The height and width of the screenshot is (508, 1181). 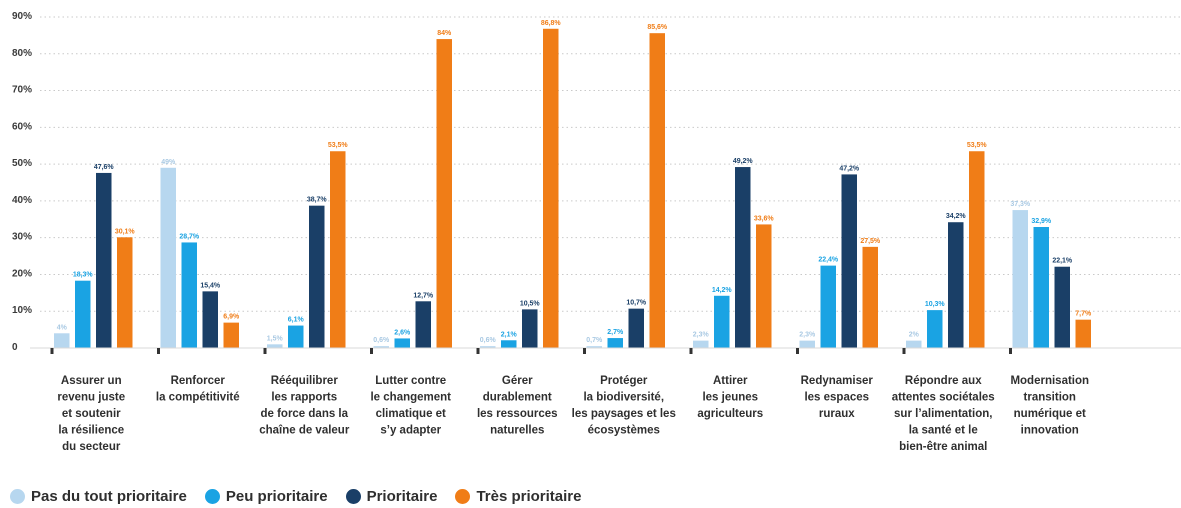 What do you see at coordinates (849, 168) in the screenshot?
I see `data-label: 47,2%` at bounding box center [849, 168].